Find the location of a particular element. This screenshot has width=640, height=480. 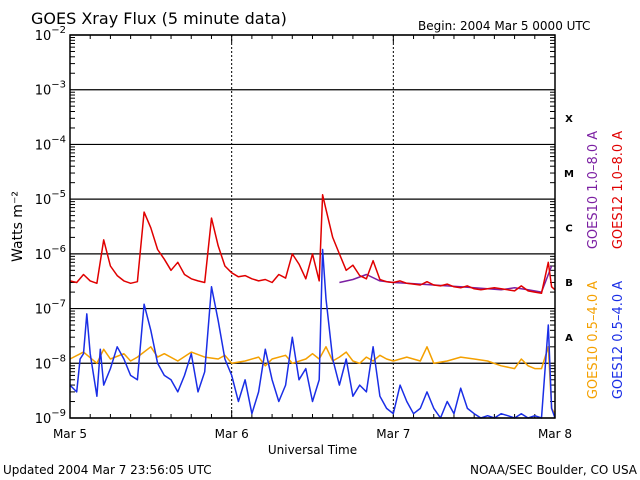

x-axis-label: Universal Time is located at coordinates (312, 450).